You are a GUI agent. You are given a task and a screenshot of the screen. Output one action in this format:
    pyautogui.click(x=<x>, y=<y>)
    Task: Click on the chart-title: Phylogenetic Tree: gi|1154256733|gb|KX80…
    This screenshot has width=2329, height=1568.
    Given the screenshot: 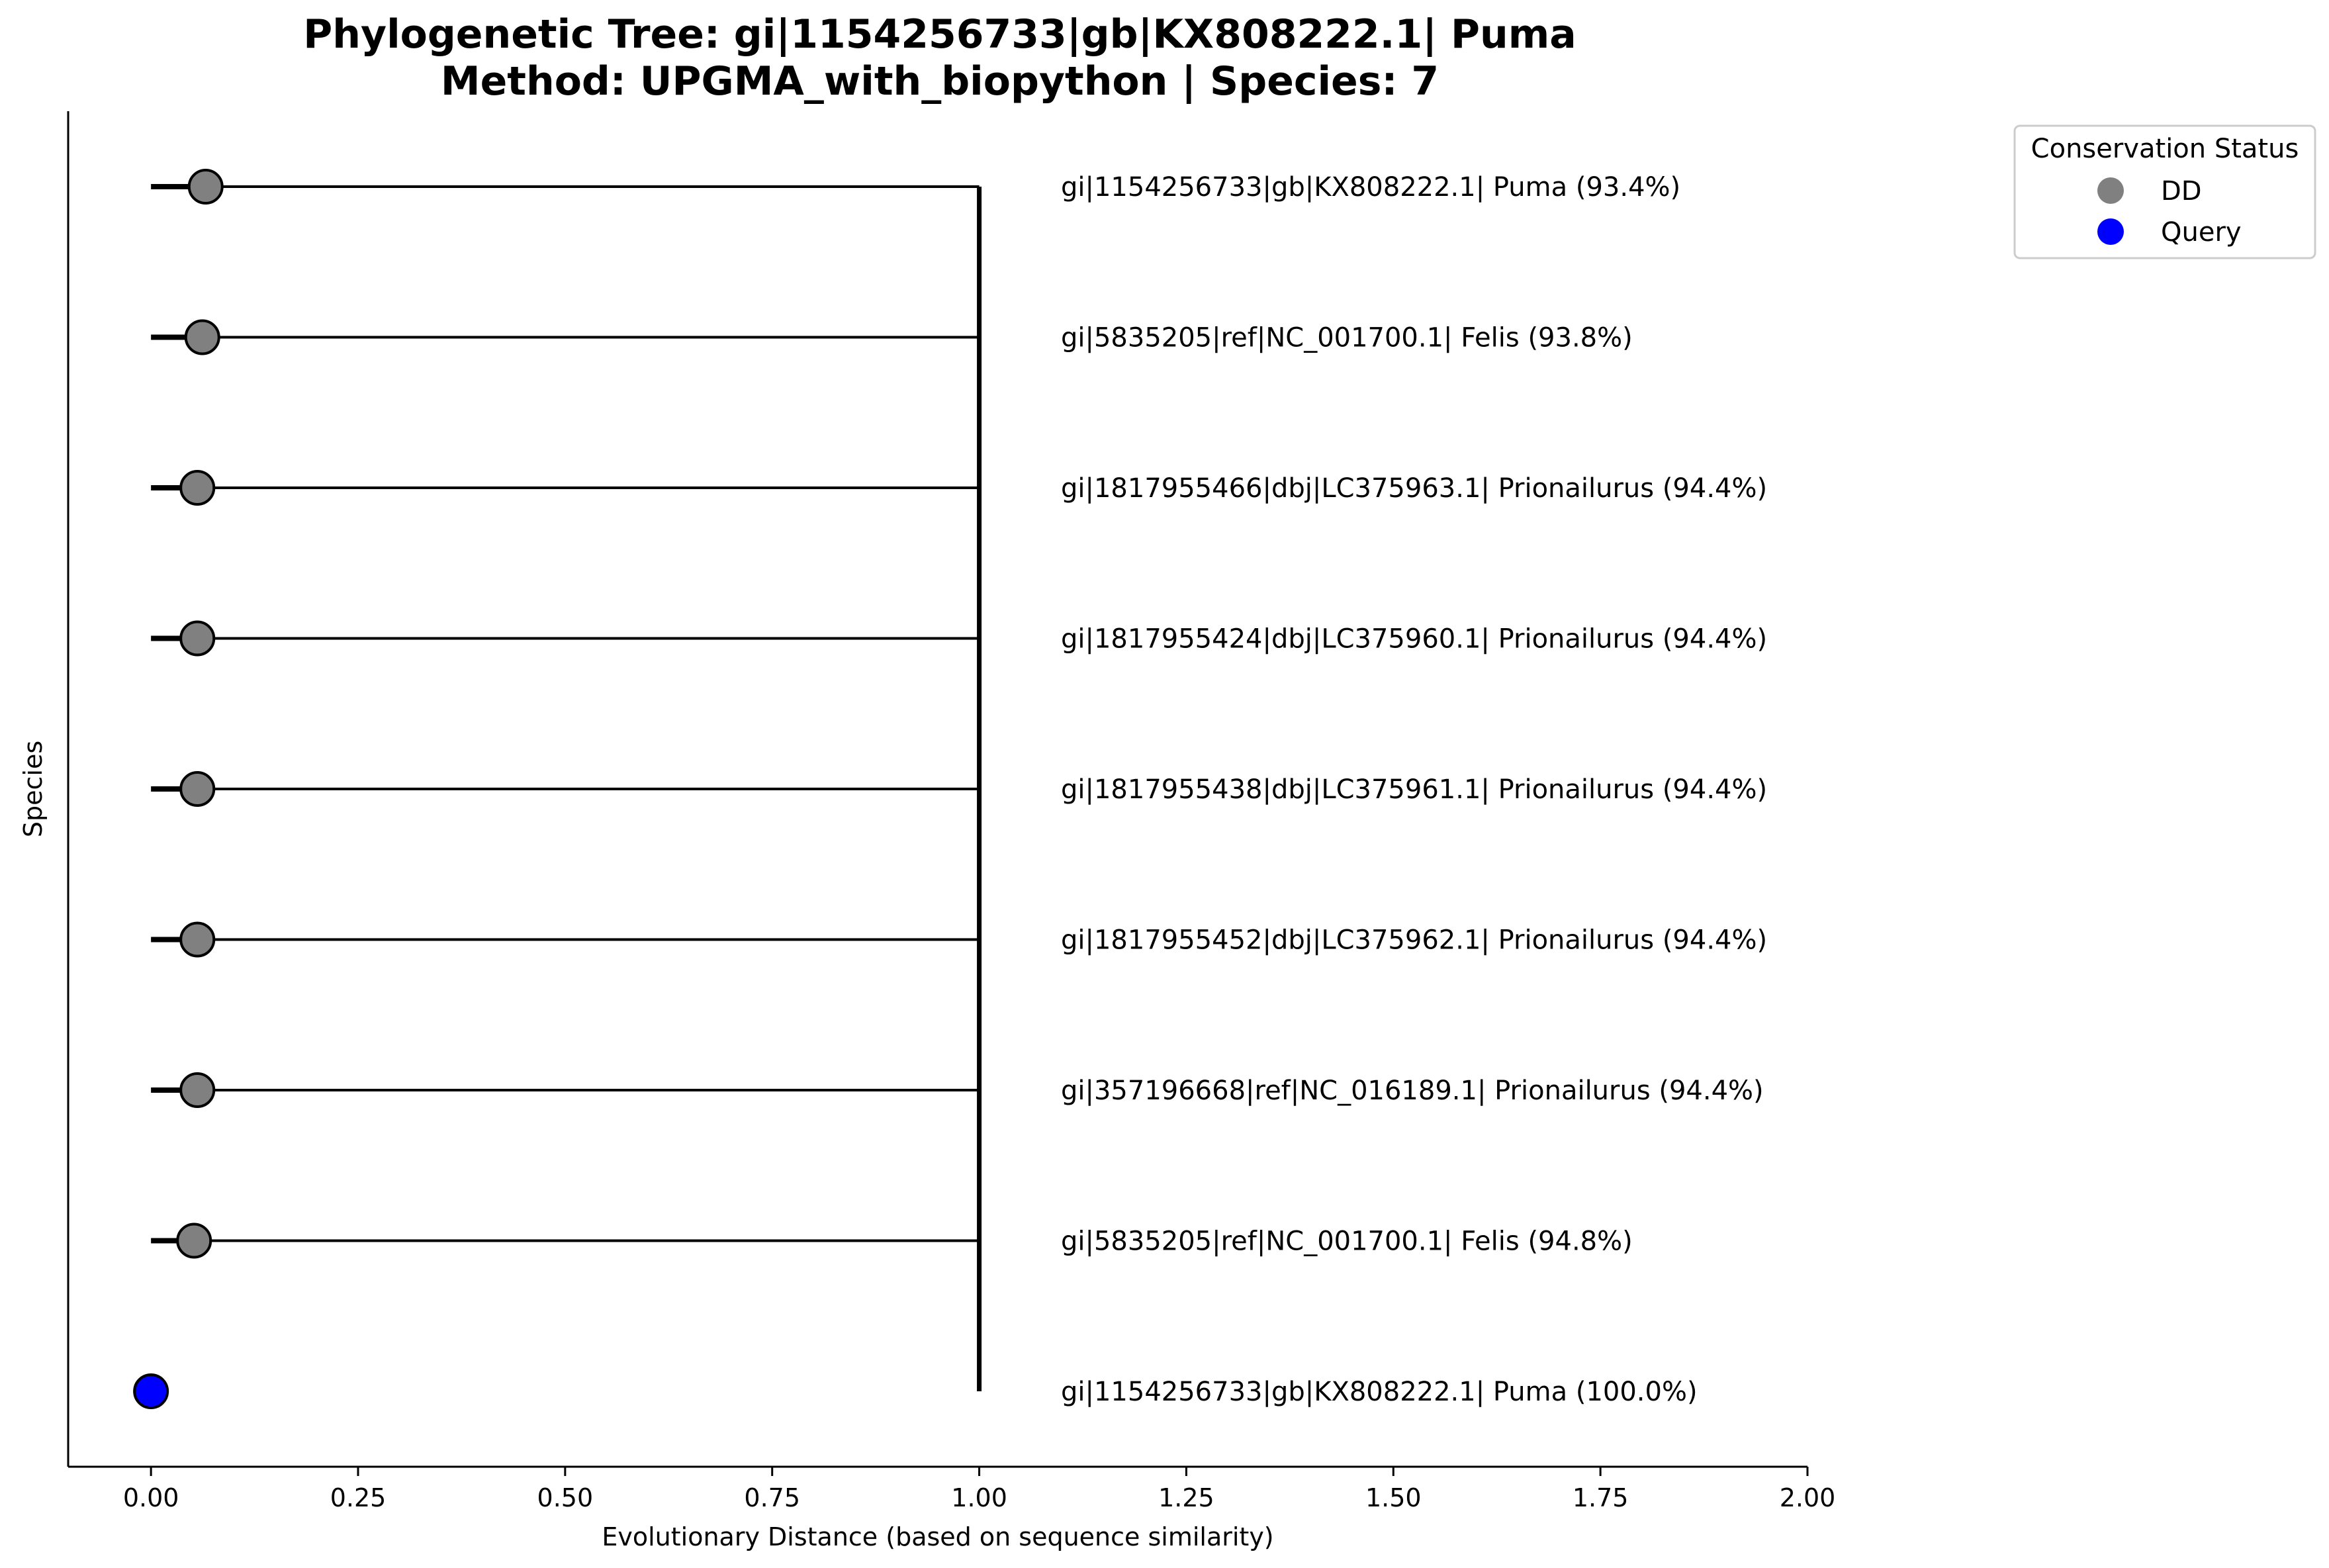 What is the action you would take?
    pyautogui.click(x=940, y=34)
    